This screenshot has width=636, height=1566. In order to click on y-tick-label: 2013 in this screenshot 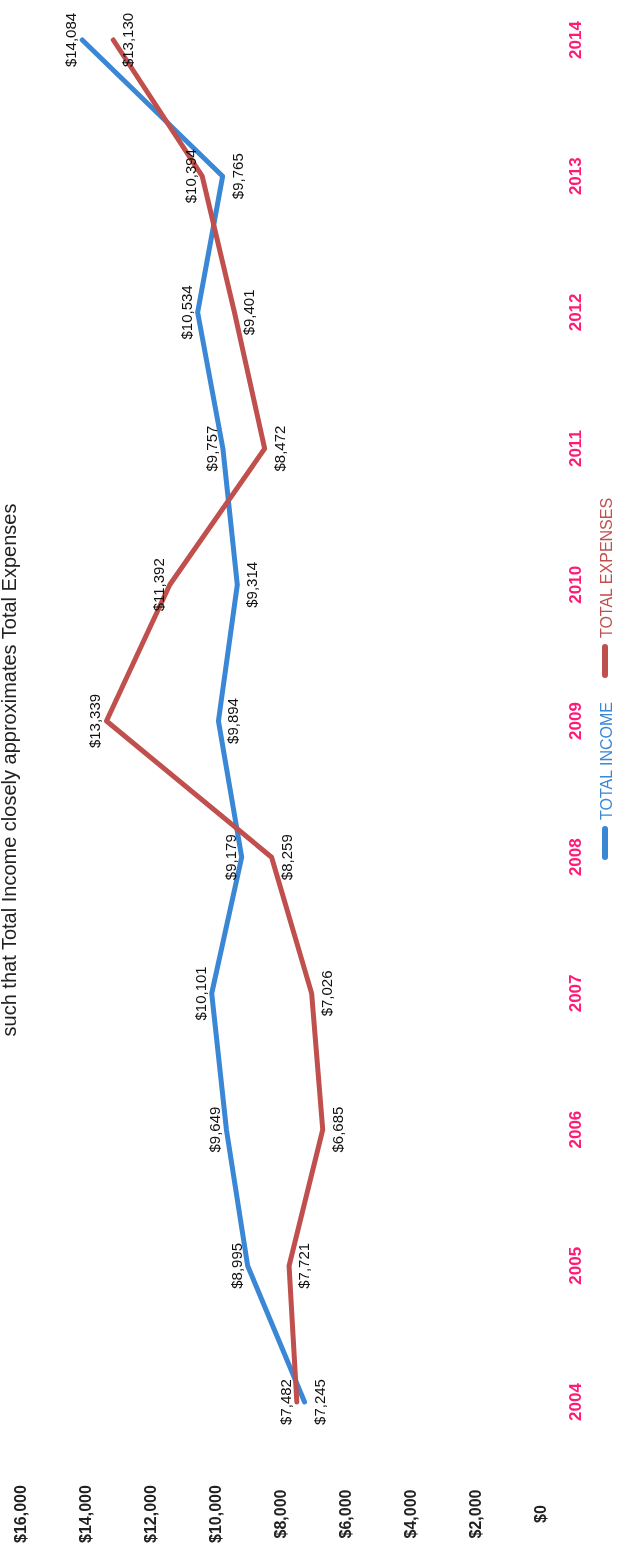, I will do `click(575, 176)`.